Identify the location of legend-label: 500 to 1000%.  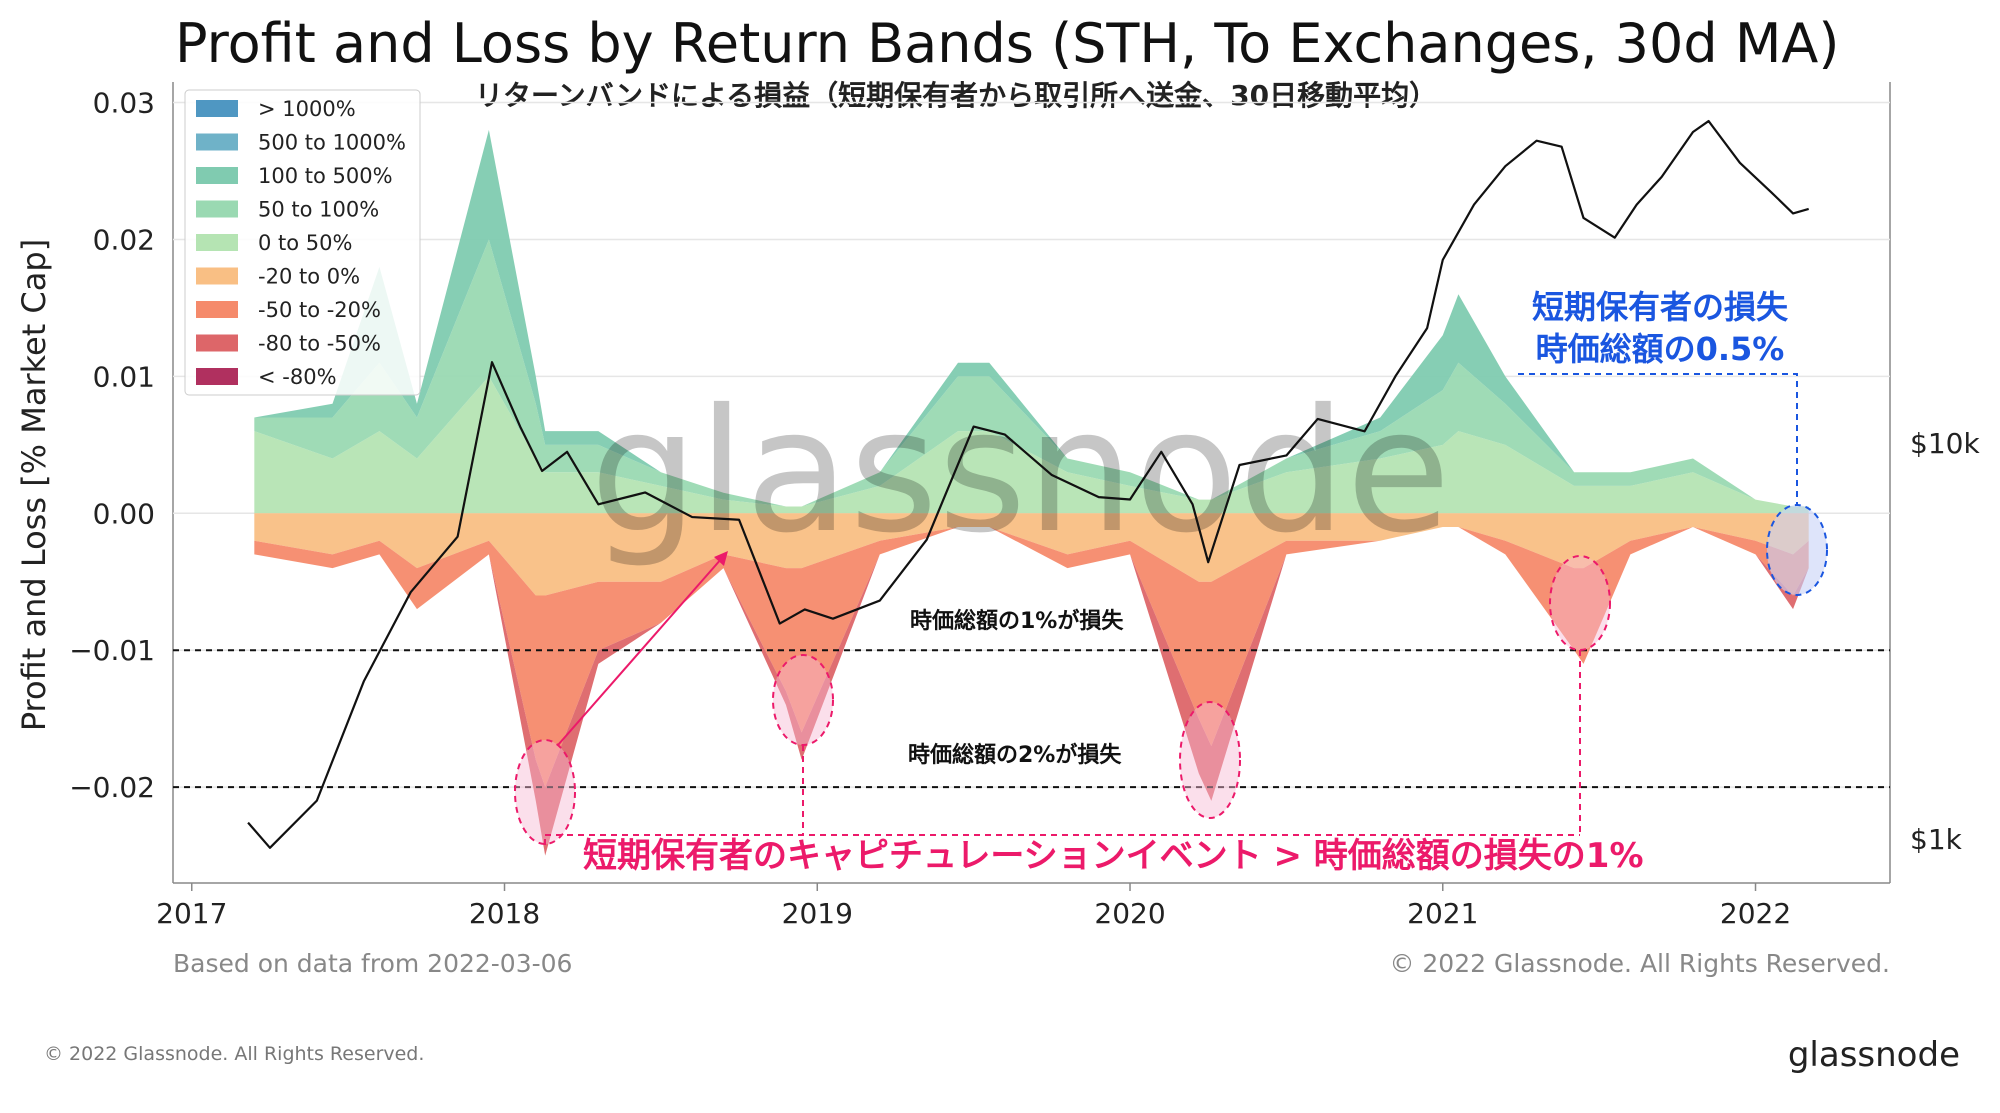
(332, 143).